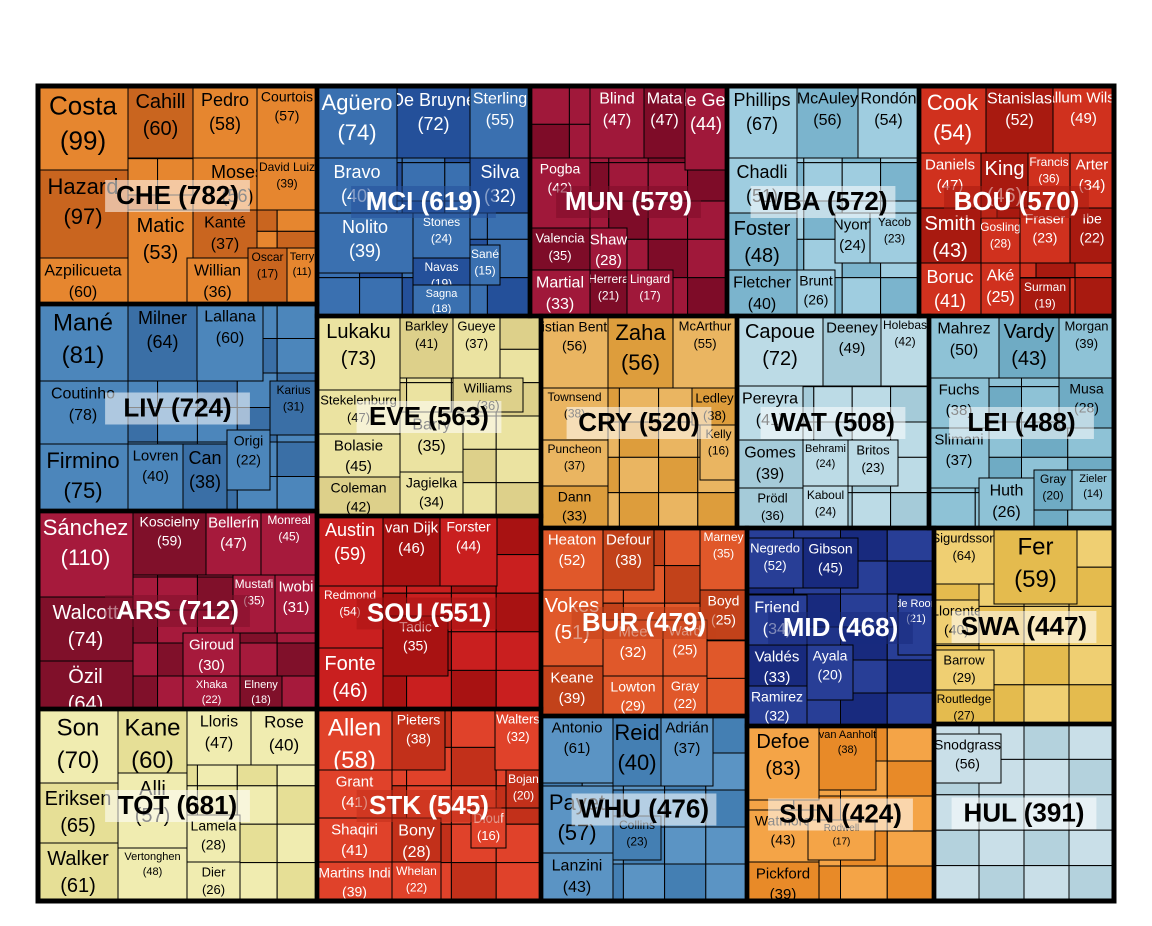 The width and height of the screenshot is (1152, 926). I want to click on player-name-label: Bojan, so click(523, 779).